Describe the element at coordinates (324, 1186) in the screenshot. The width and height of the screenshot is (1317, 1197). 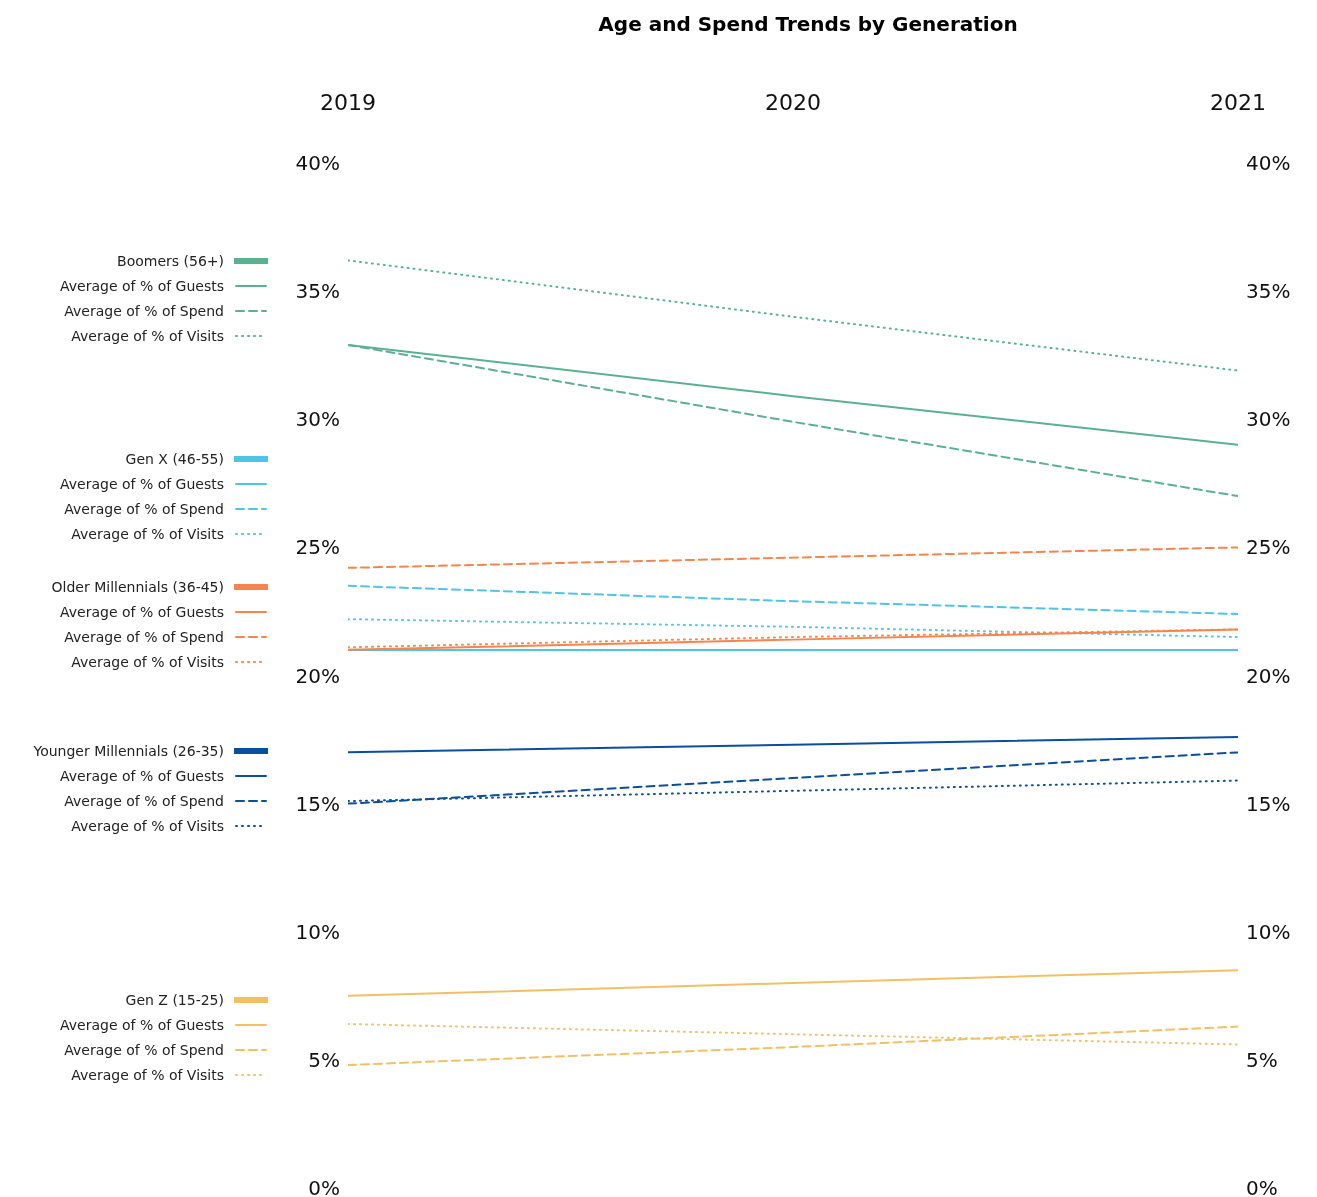
I see `y-tick-label: 0%` at that location.